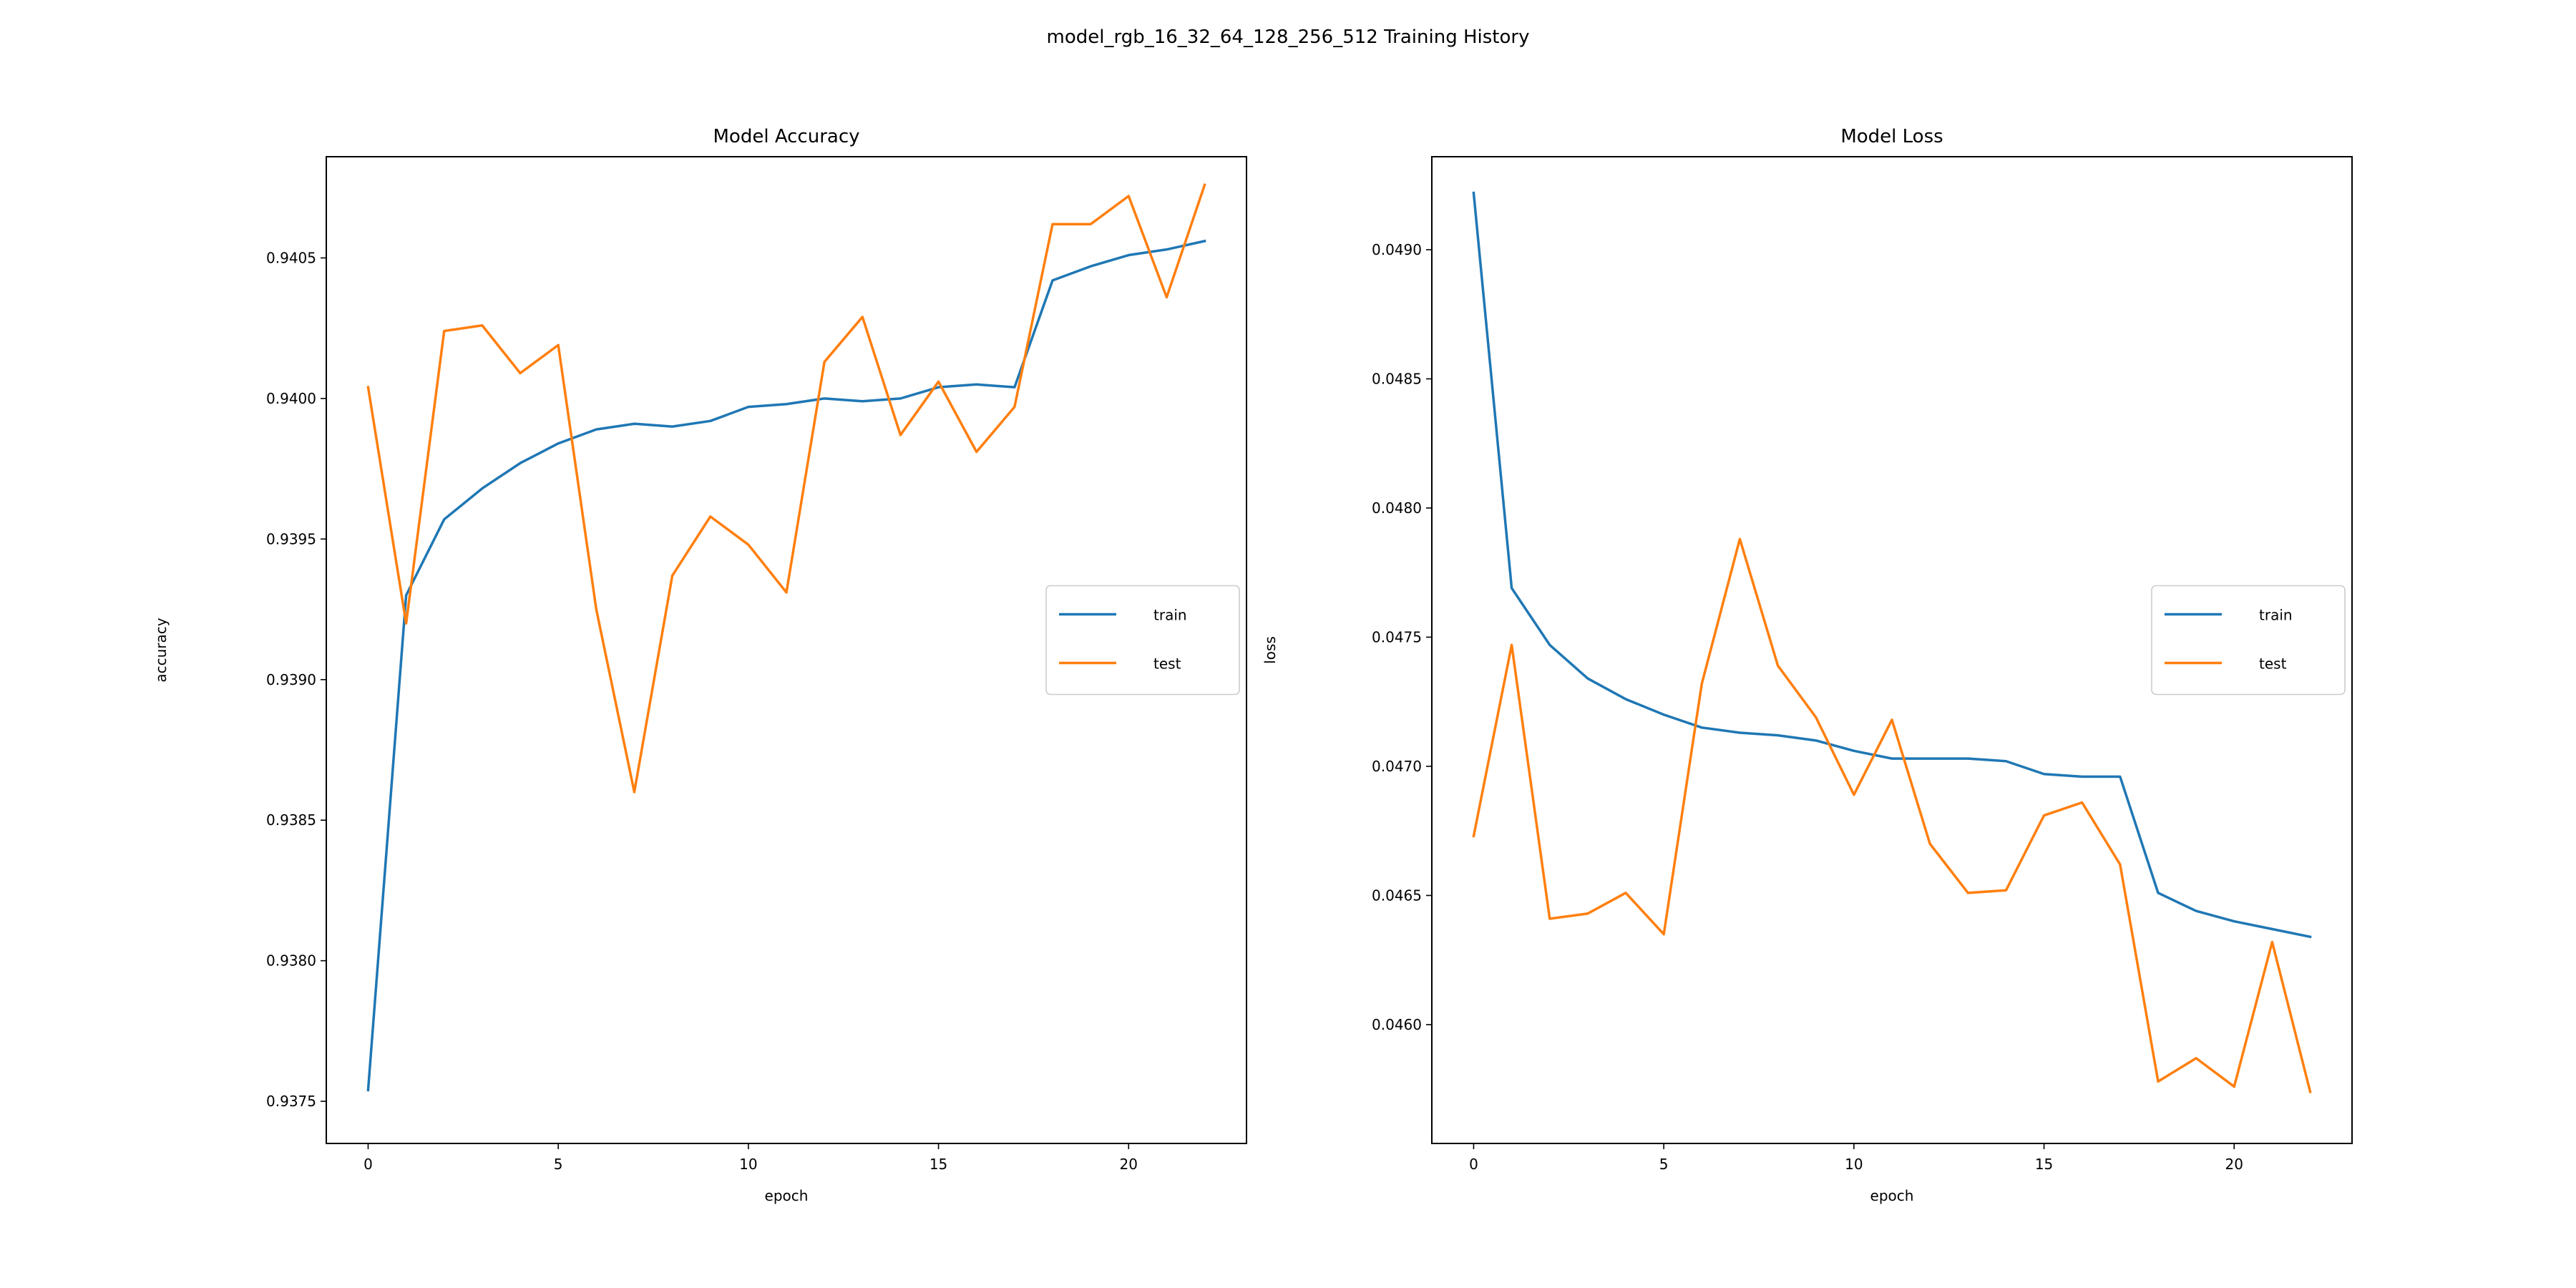 This screenshot has height=1288, width=2576. What do you see at coordinates (291, 820) in the screenshot?
I see `accuracy-y-tick-label: 0.9385` at bounding box center [291, 820].